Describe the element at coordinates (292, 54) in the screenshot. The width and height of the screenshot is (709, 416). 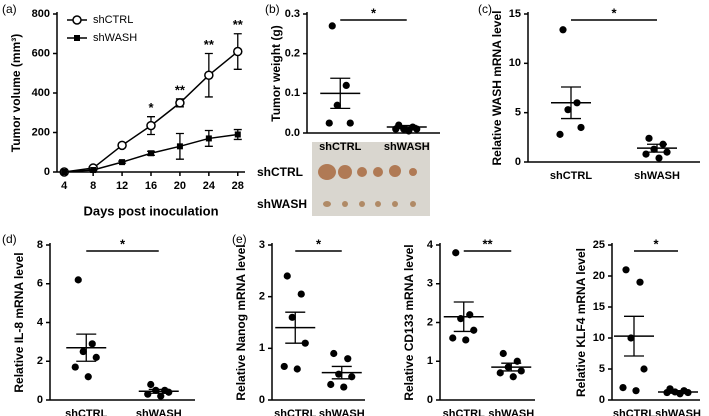
I see `y-tick-label: 0.2` at that location.